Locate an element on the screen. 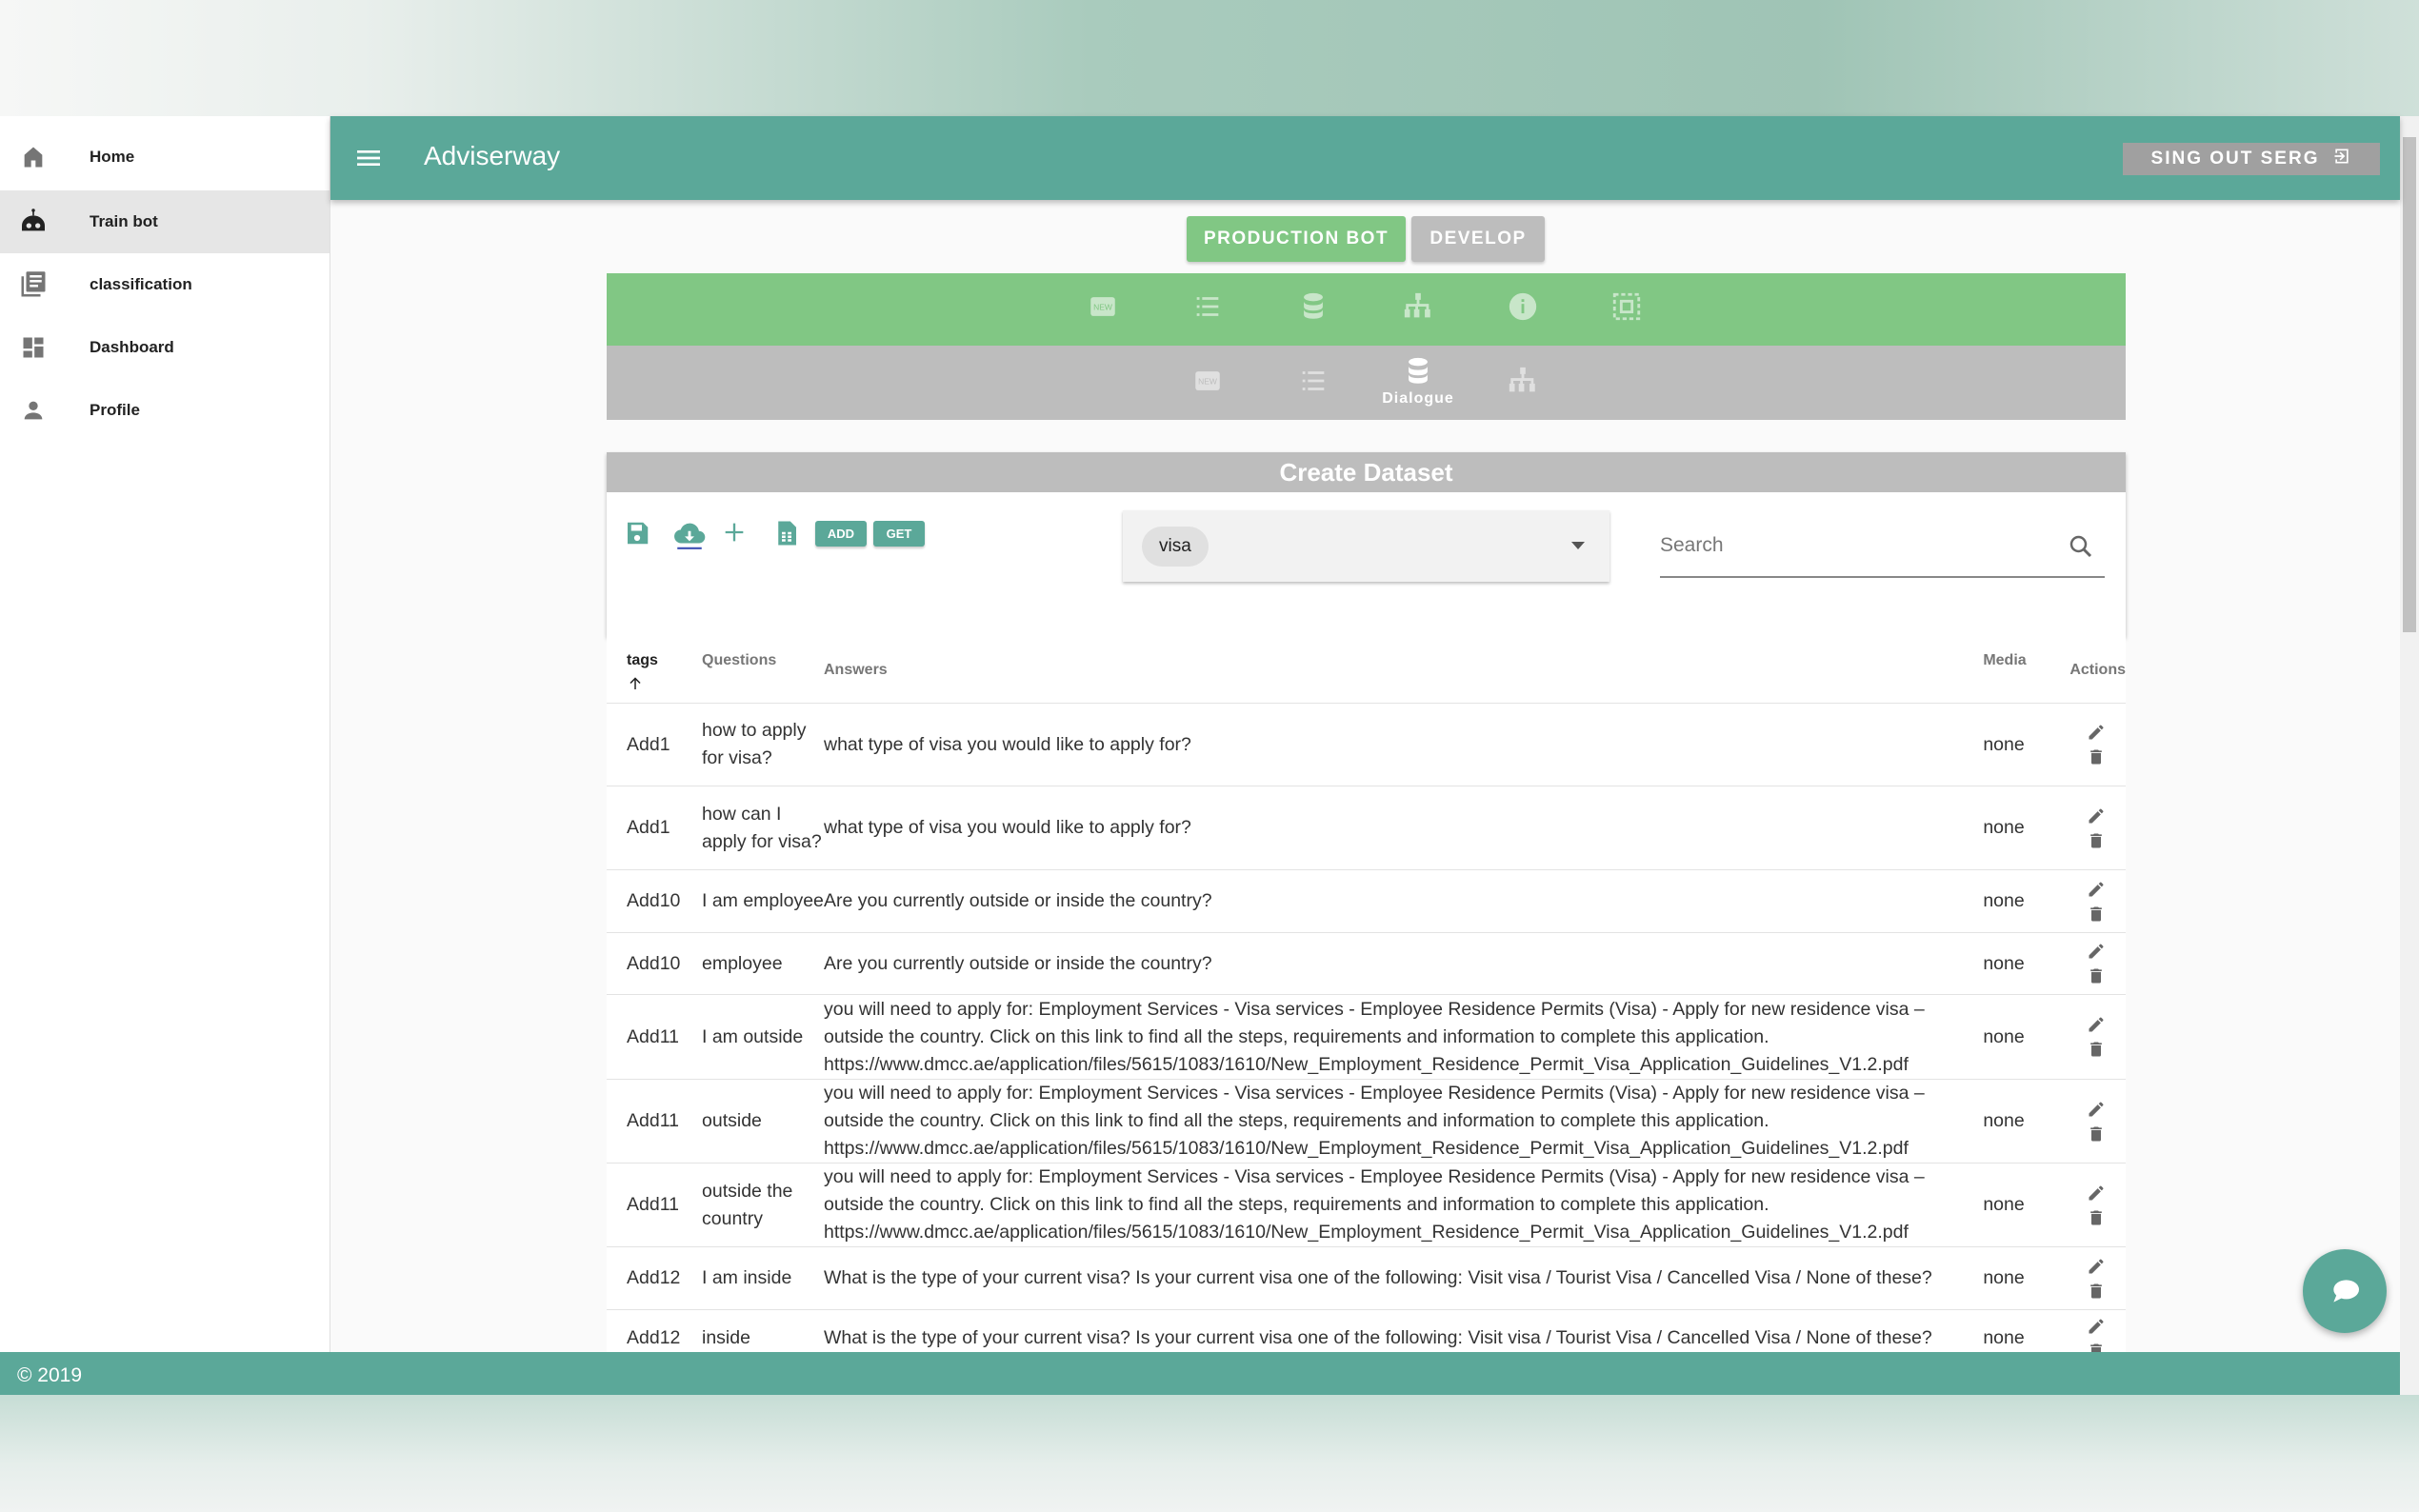 The image size is (2419, 1512). add-button: ADD is located at coordinates (841, 534).